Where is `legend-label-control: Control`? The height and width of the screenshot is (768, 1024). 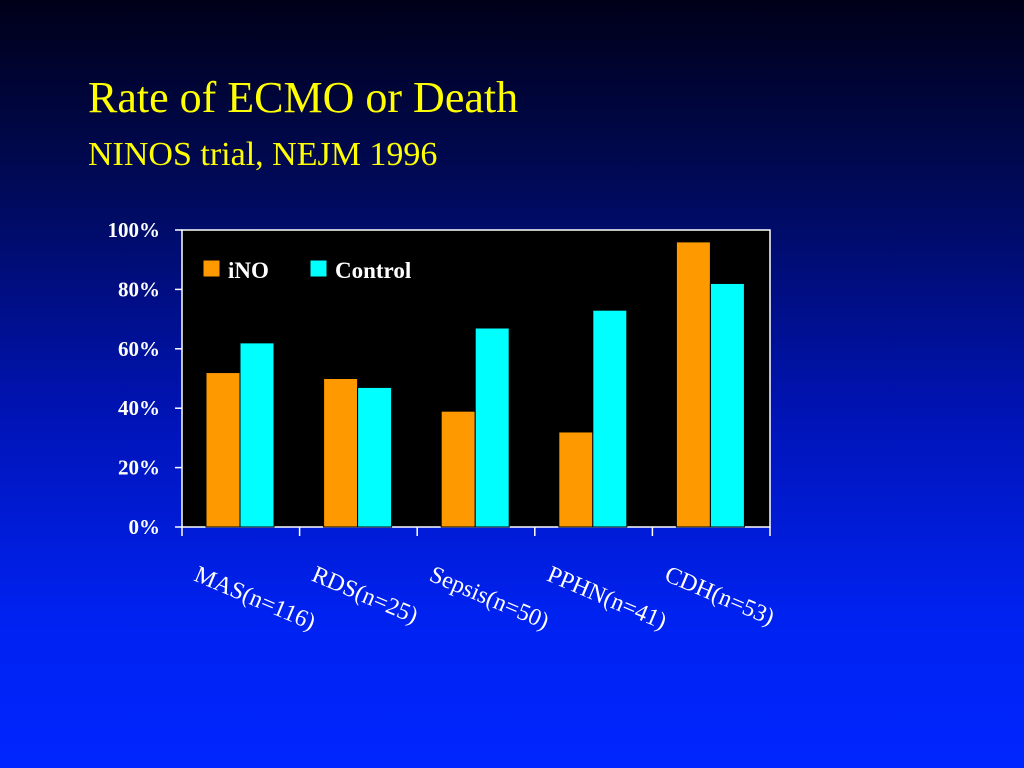 legend-label-control: Control is located at coordinates (373, 270).